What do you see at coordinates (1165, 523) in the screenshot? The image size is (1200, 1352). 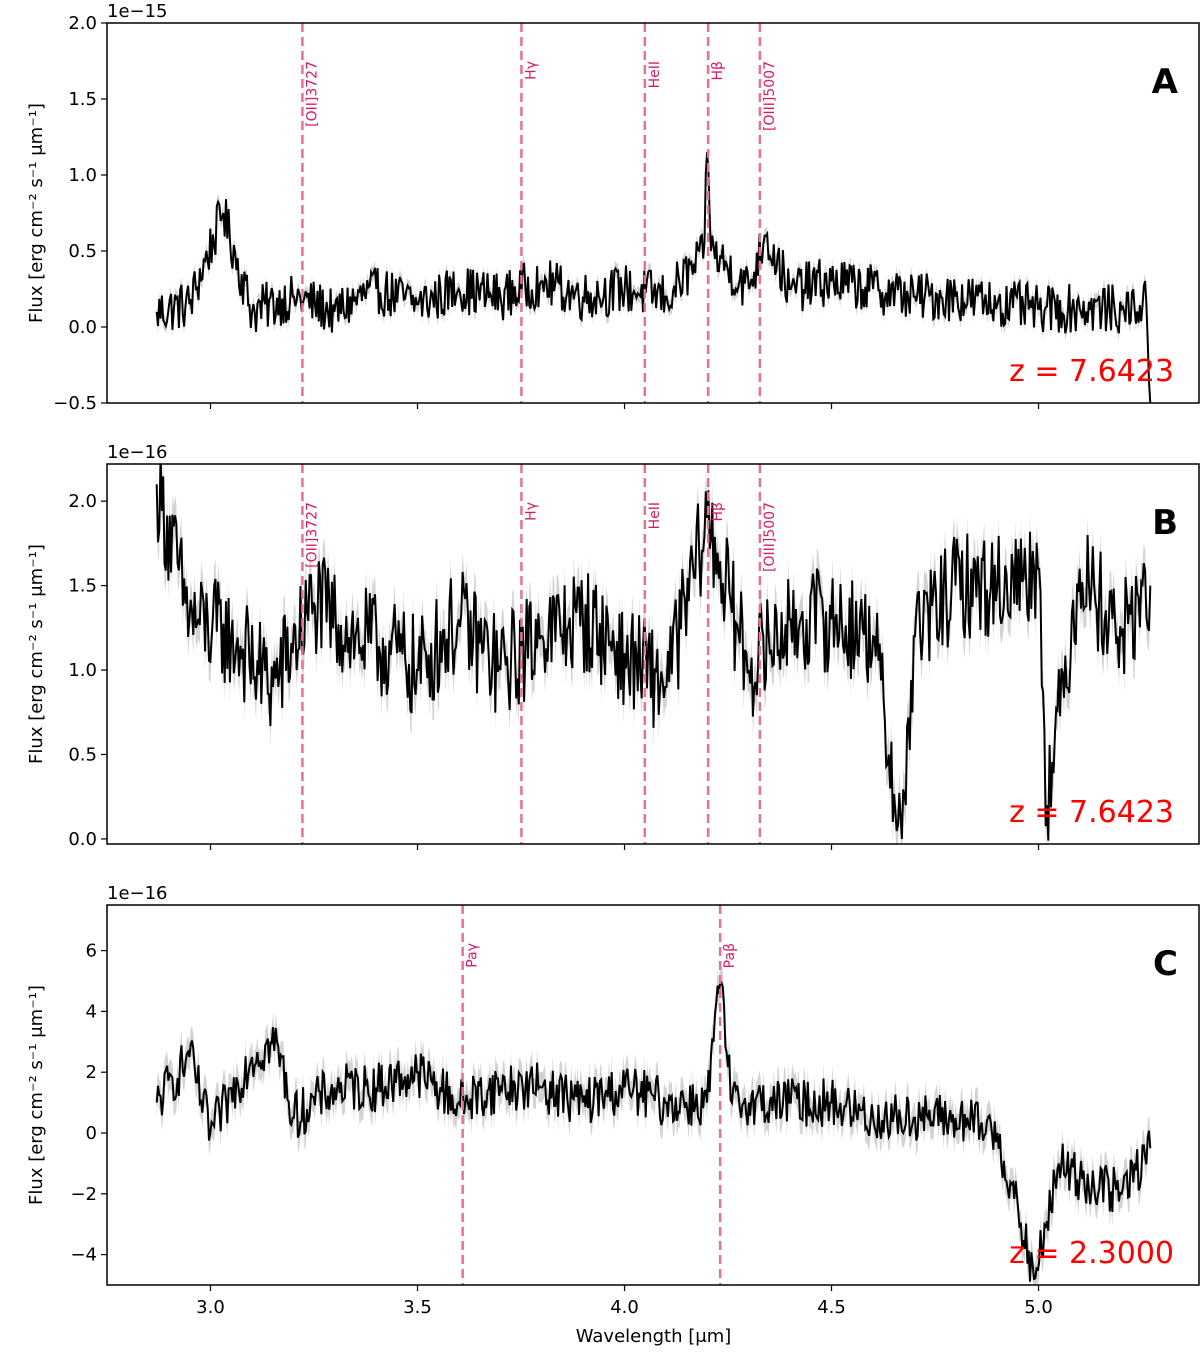 I see `panel-letter: B` at bounding box center [1165, 523].